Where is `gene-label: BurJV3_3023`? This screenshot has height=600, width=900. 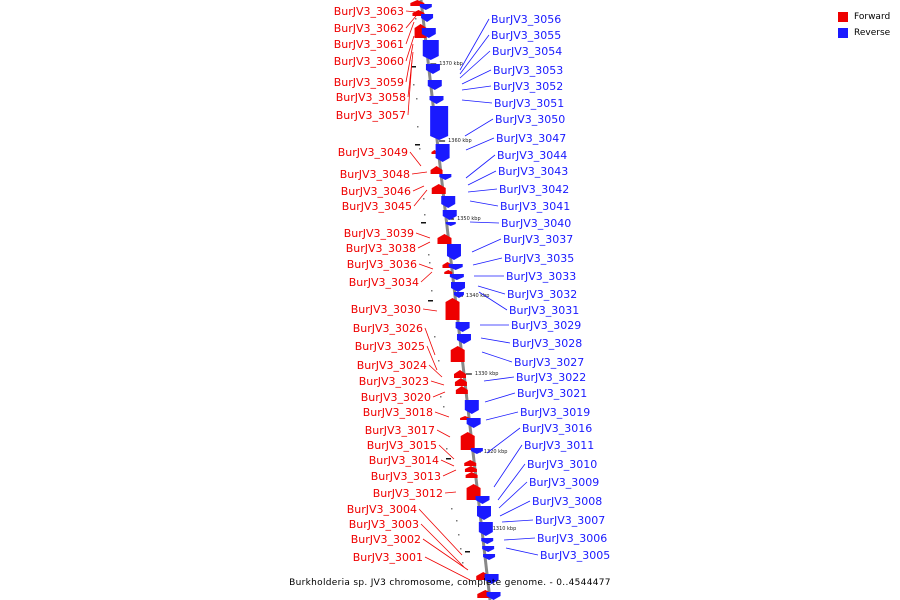 gene-label: BurJV3_3023 is located at coordinates (394, 381).